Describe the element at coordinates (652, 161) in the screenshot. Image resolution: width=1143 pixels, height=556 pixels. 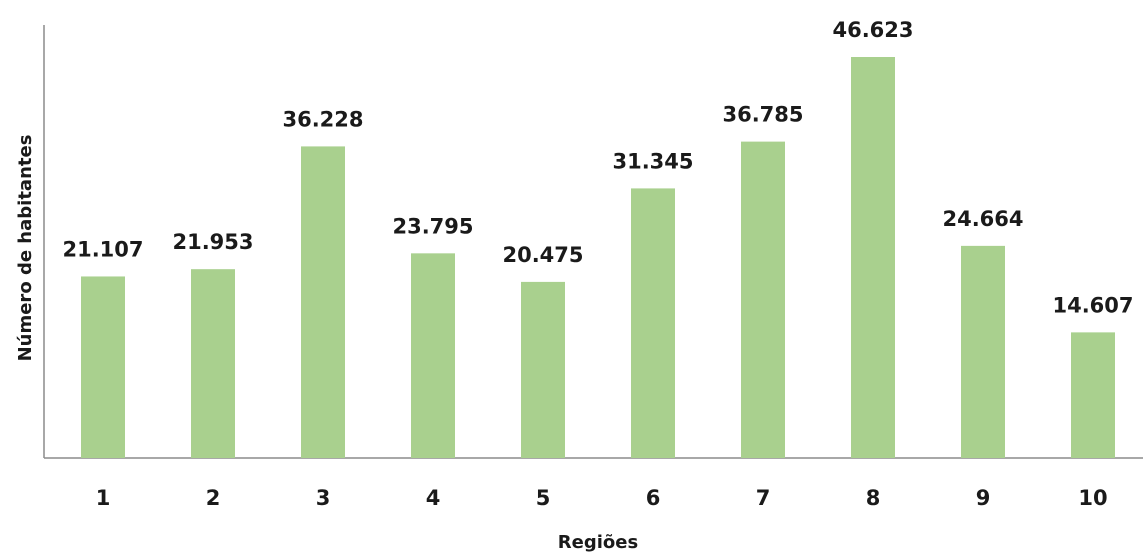
I see `value-label-region-6: 31.345` at that location.